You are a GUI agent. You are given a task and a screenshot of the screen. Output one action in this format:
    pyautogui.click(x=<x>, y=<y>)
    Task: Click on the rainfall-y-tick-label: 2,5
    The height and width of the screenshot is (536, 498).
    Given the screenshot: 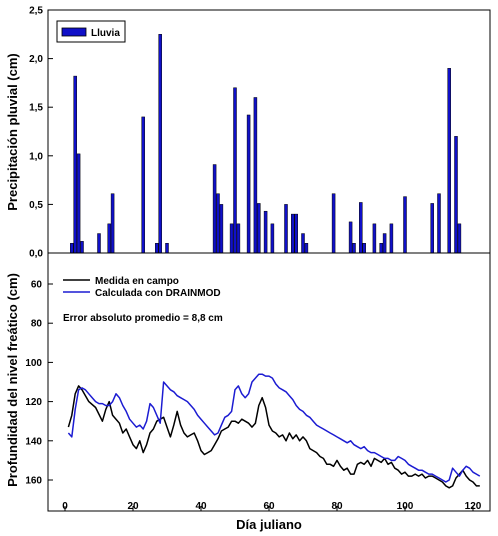 What is the action you would take?
    pyautogui.click(x=36, y=11)
    